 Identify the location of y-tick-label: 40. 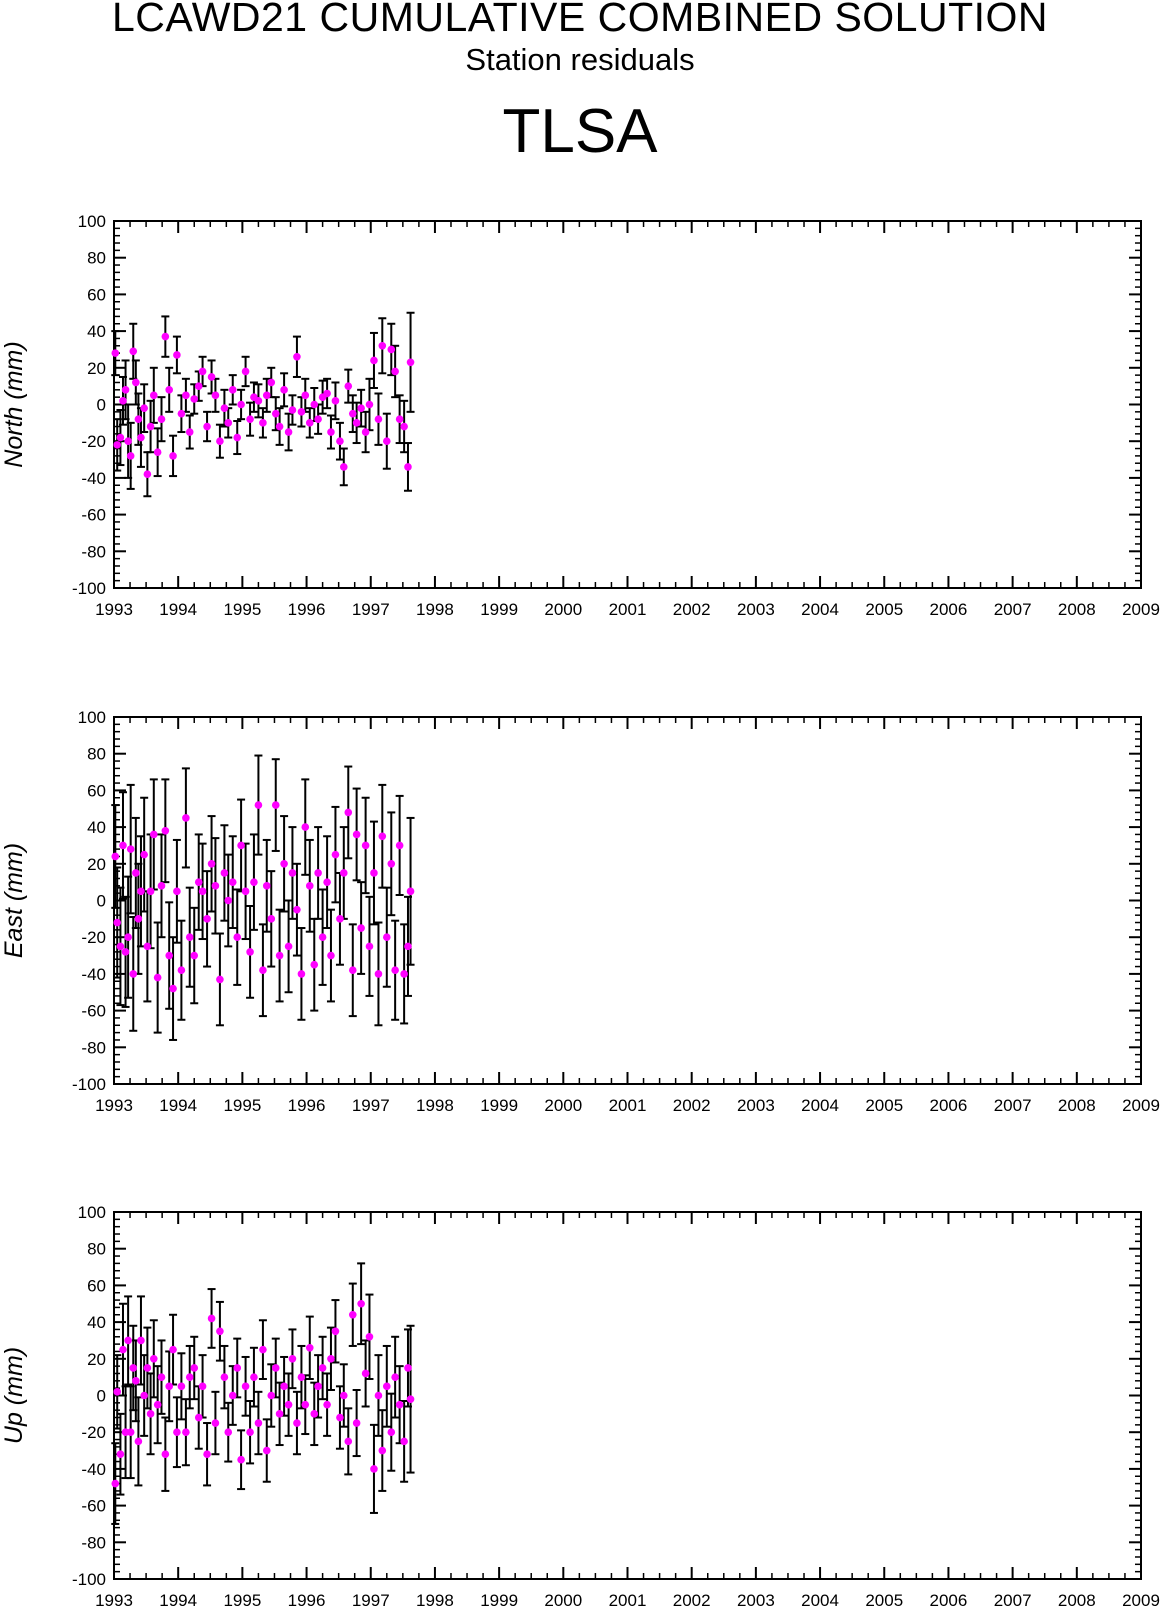
(96, 827).